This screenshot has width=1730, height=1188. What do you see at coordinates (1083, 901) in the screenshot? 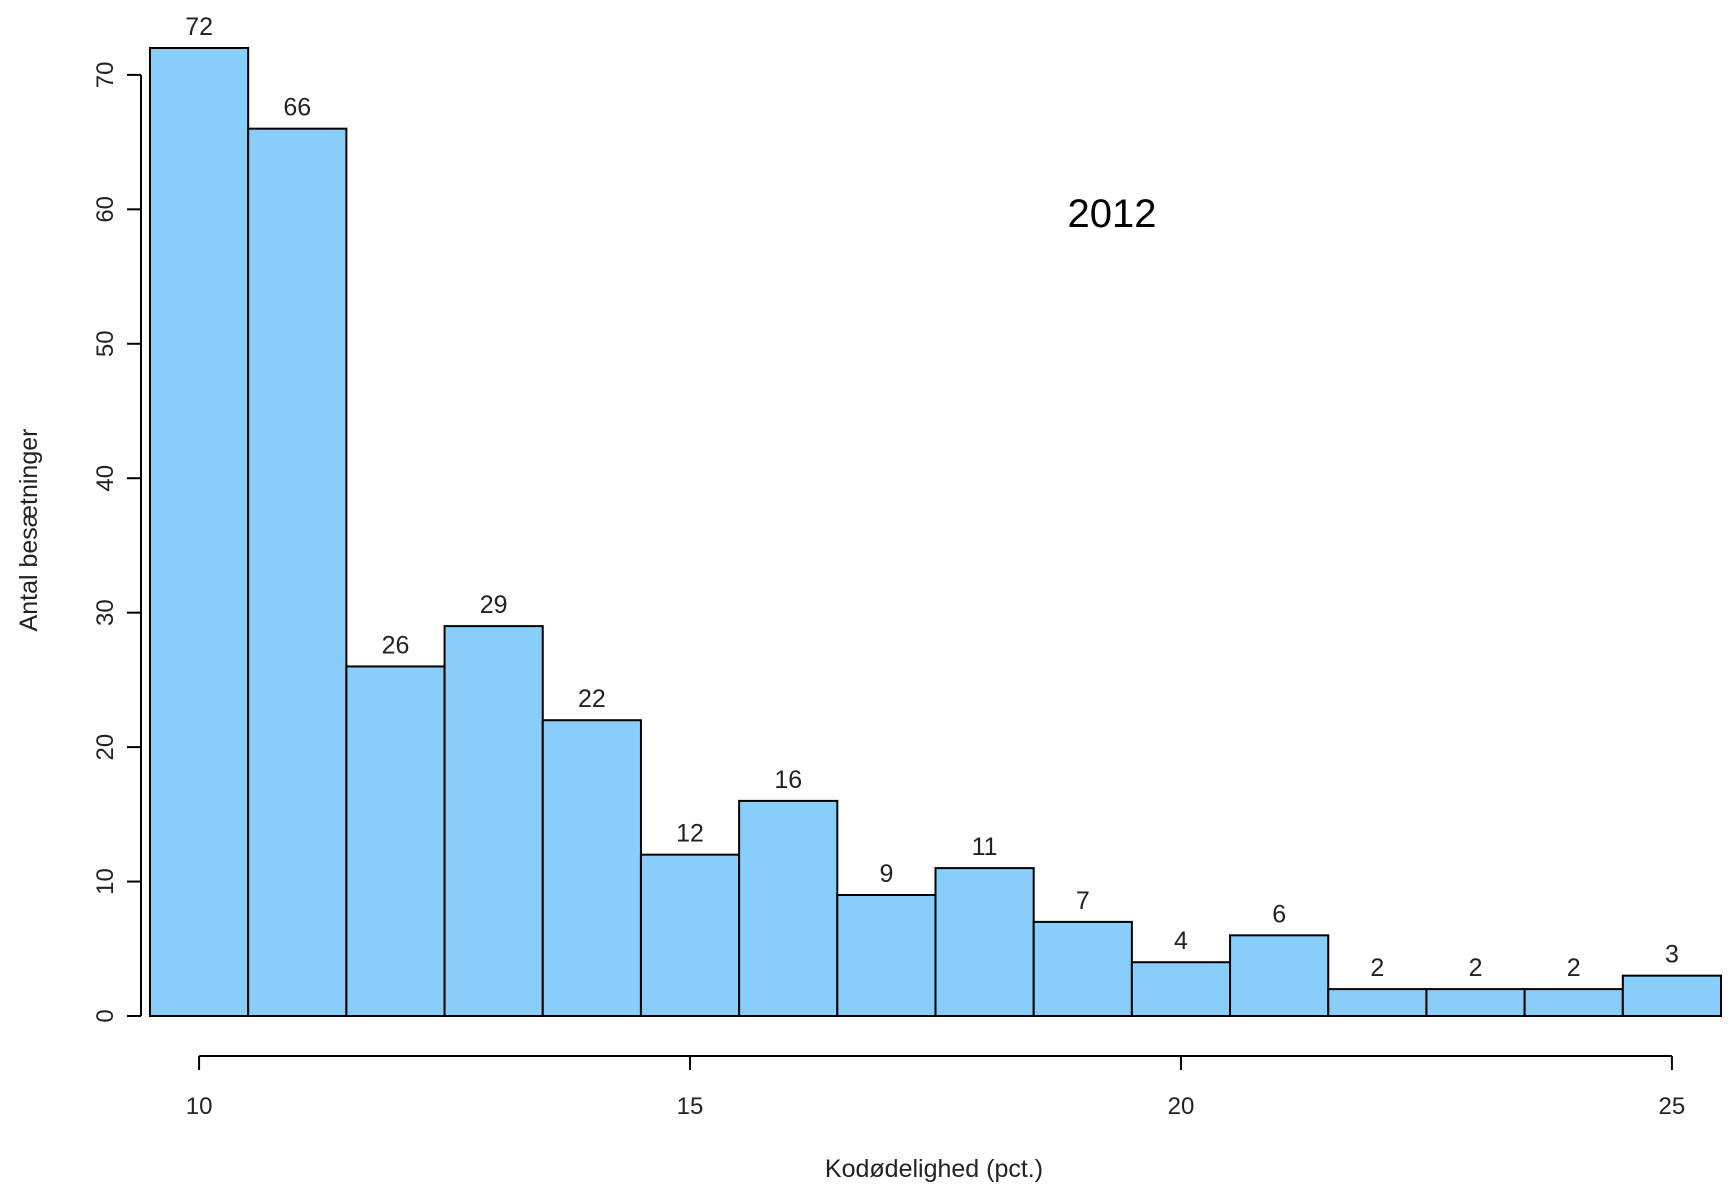
I see `bar-value-label: 7` at bounding box center [1083, 901].